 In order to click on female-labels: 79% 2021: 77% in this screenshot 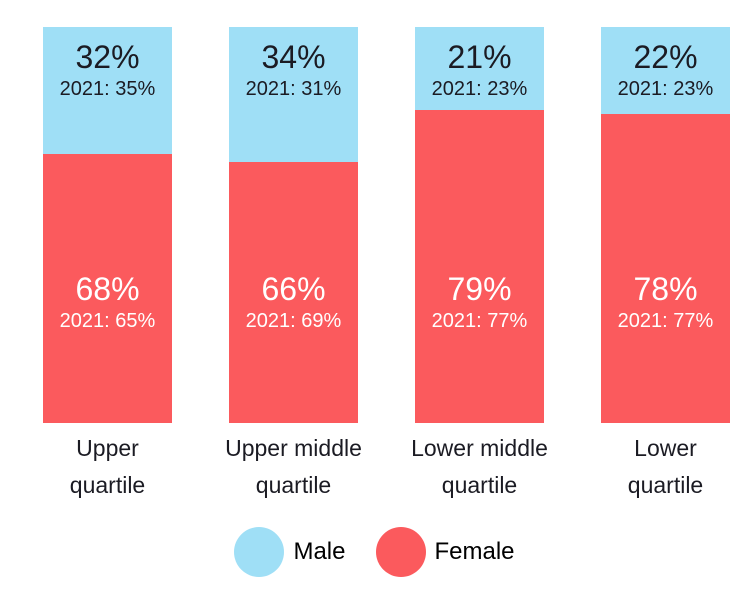, I will do `click(479, 302)`.